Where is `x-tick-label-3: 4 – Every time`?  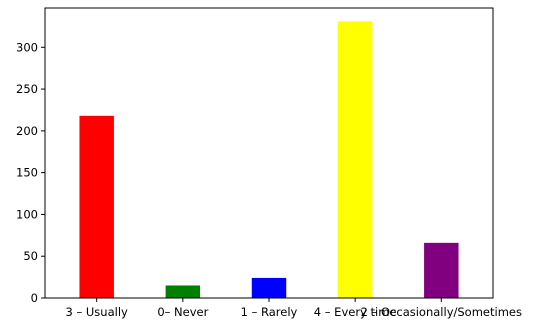
x-tick-label-3: 4 – Every time is located at coordinates (355, 312).